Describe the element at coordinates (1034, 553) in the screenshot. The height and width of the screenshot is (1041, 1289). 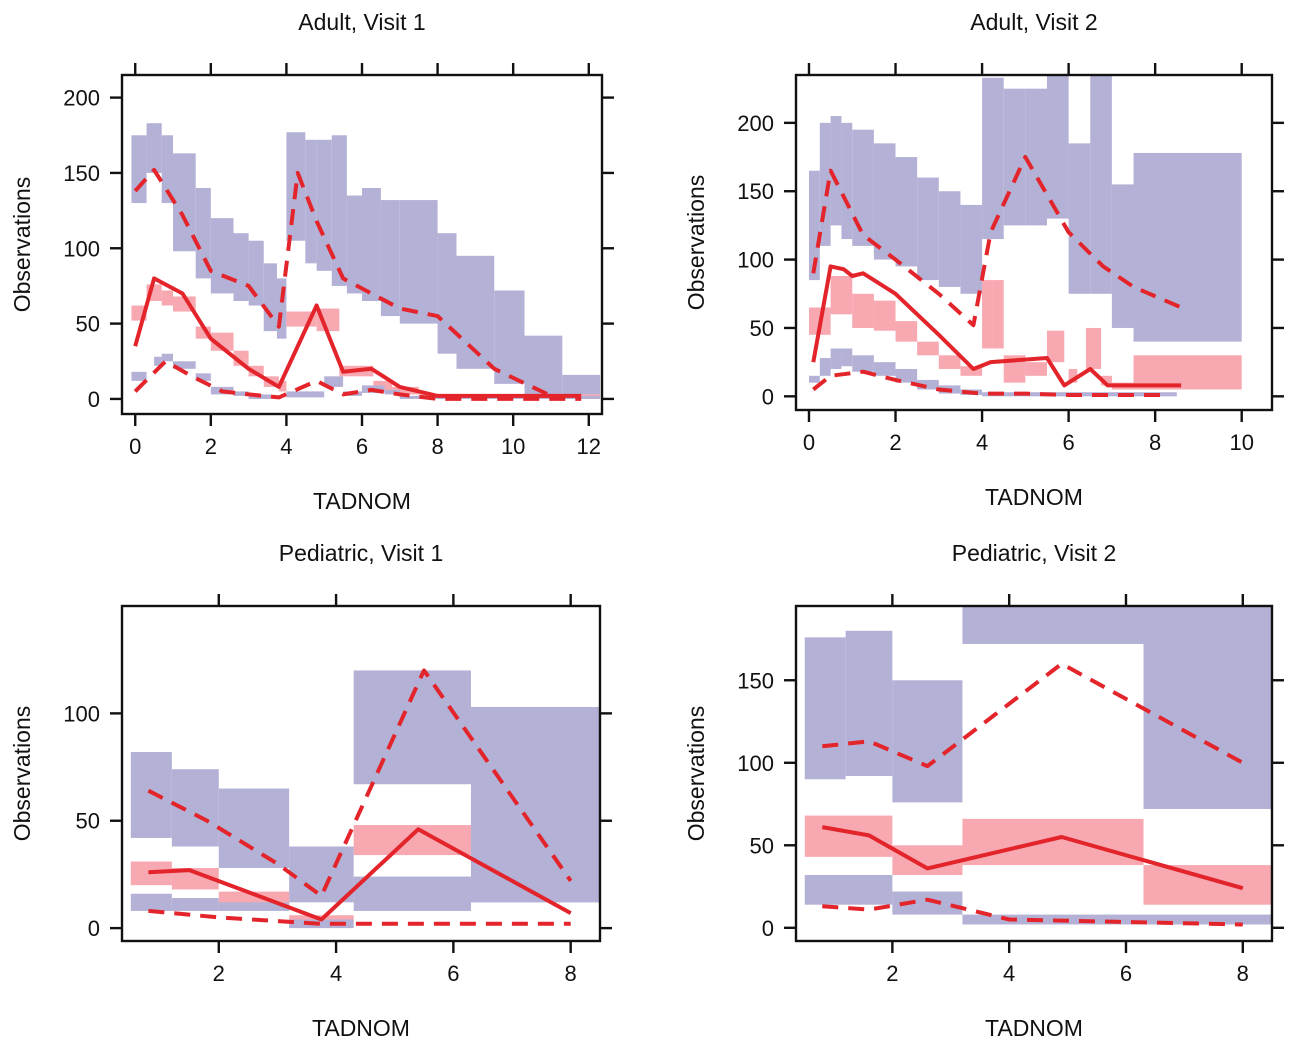
I see `panel-title: Pediatric, Visit 2` at that location.